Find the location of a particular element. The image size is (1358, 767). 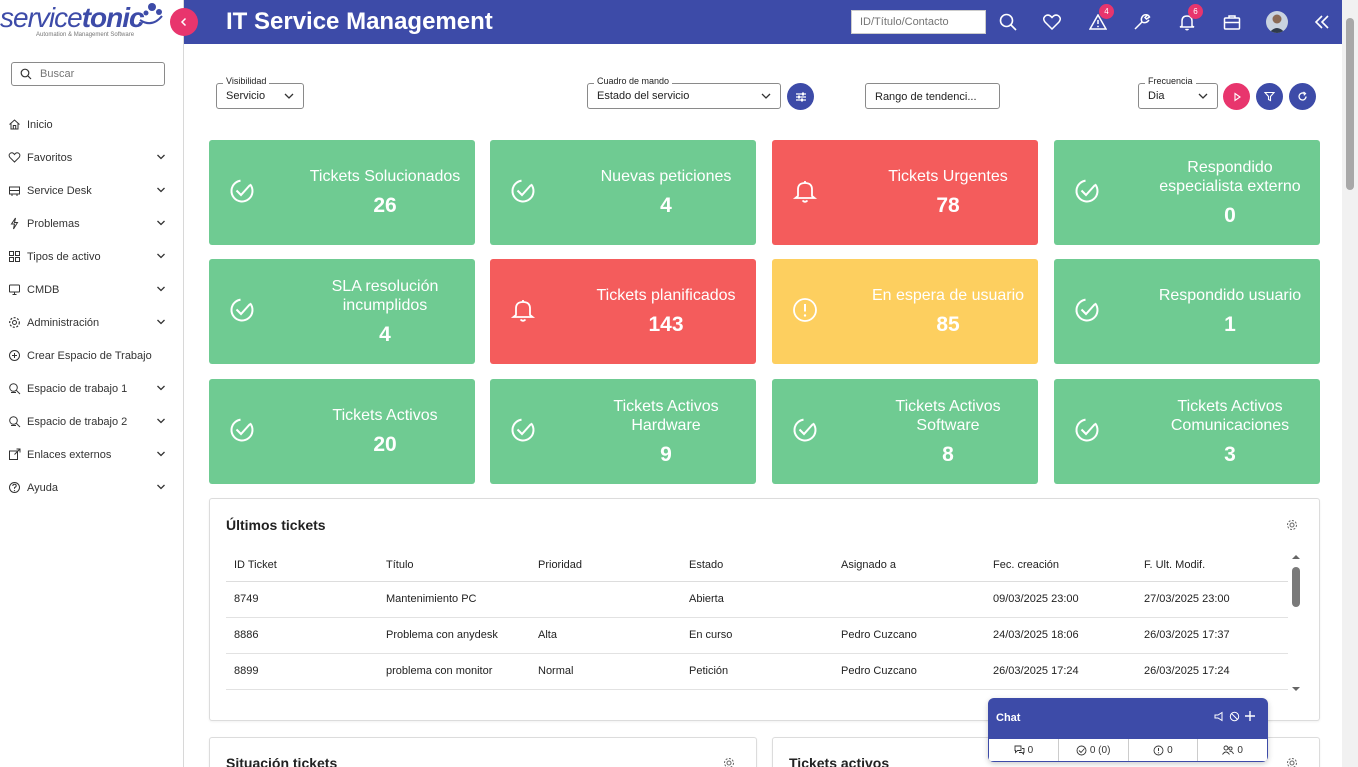

column-header: ID Ticket is located at coordinates (302, 565).